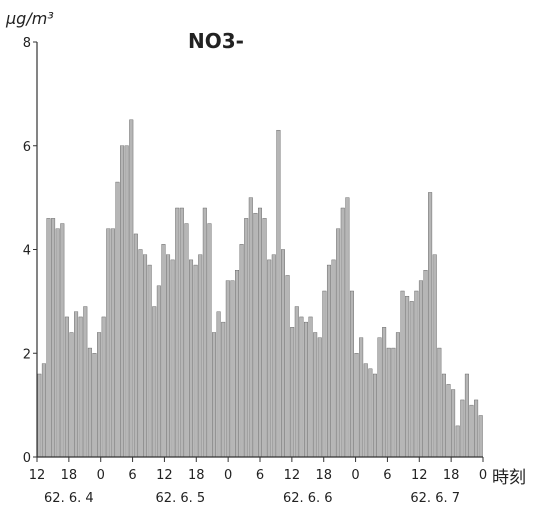 The width and height of the screenshot is (533, 510). Describe the element at coordinates (27, 458) in the screenshot. I see `y-tick-label: 0` at that location.